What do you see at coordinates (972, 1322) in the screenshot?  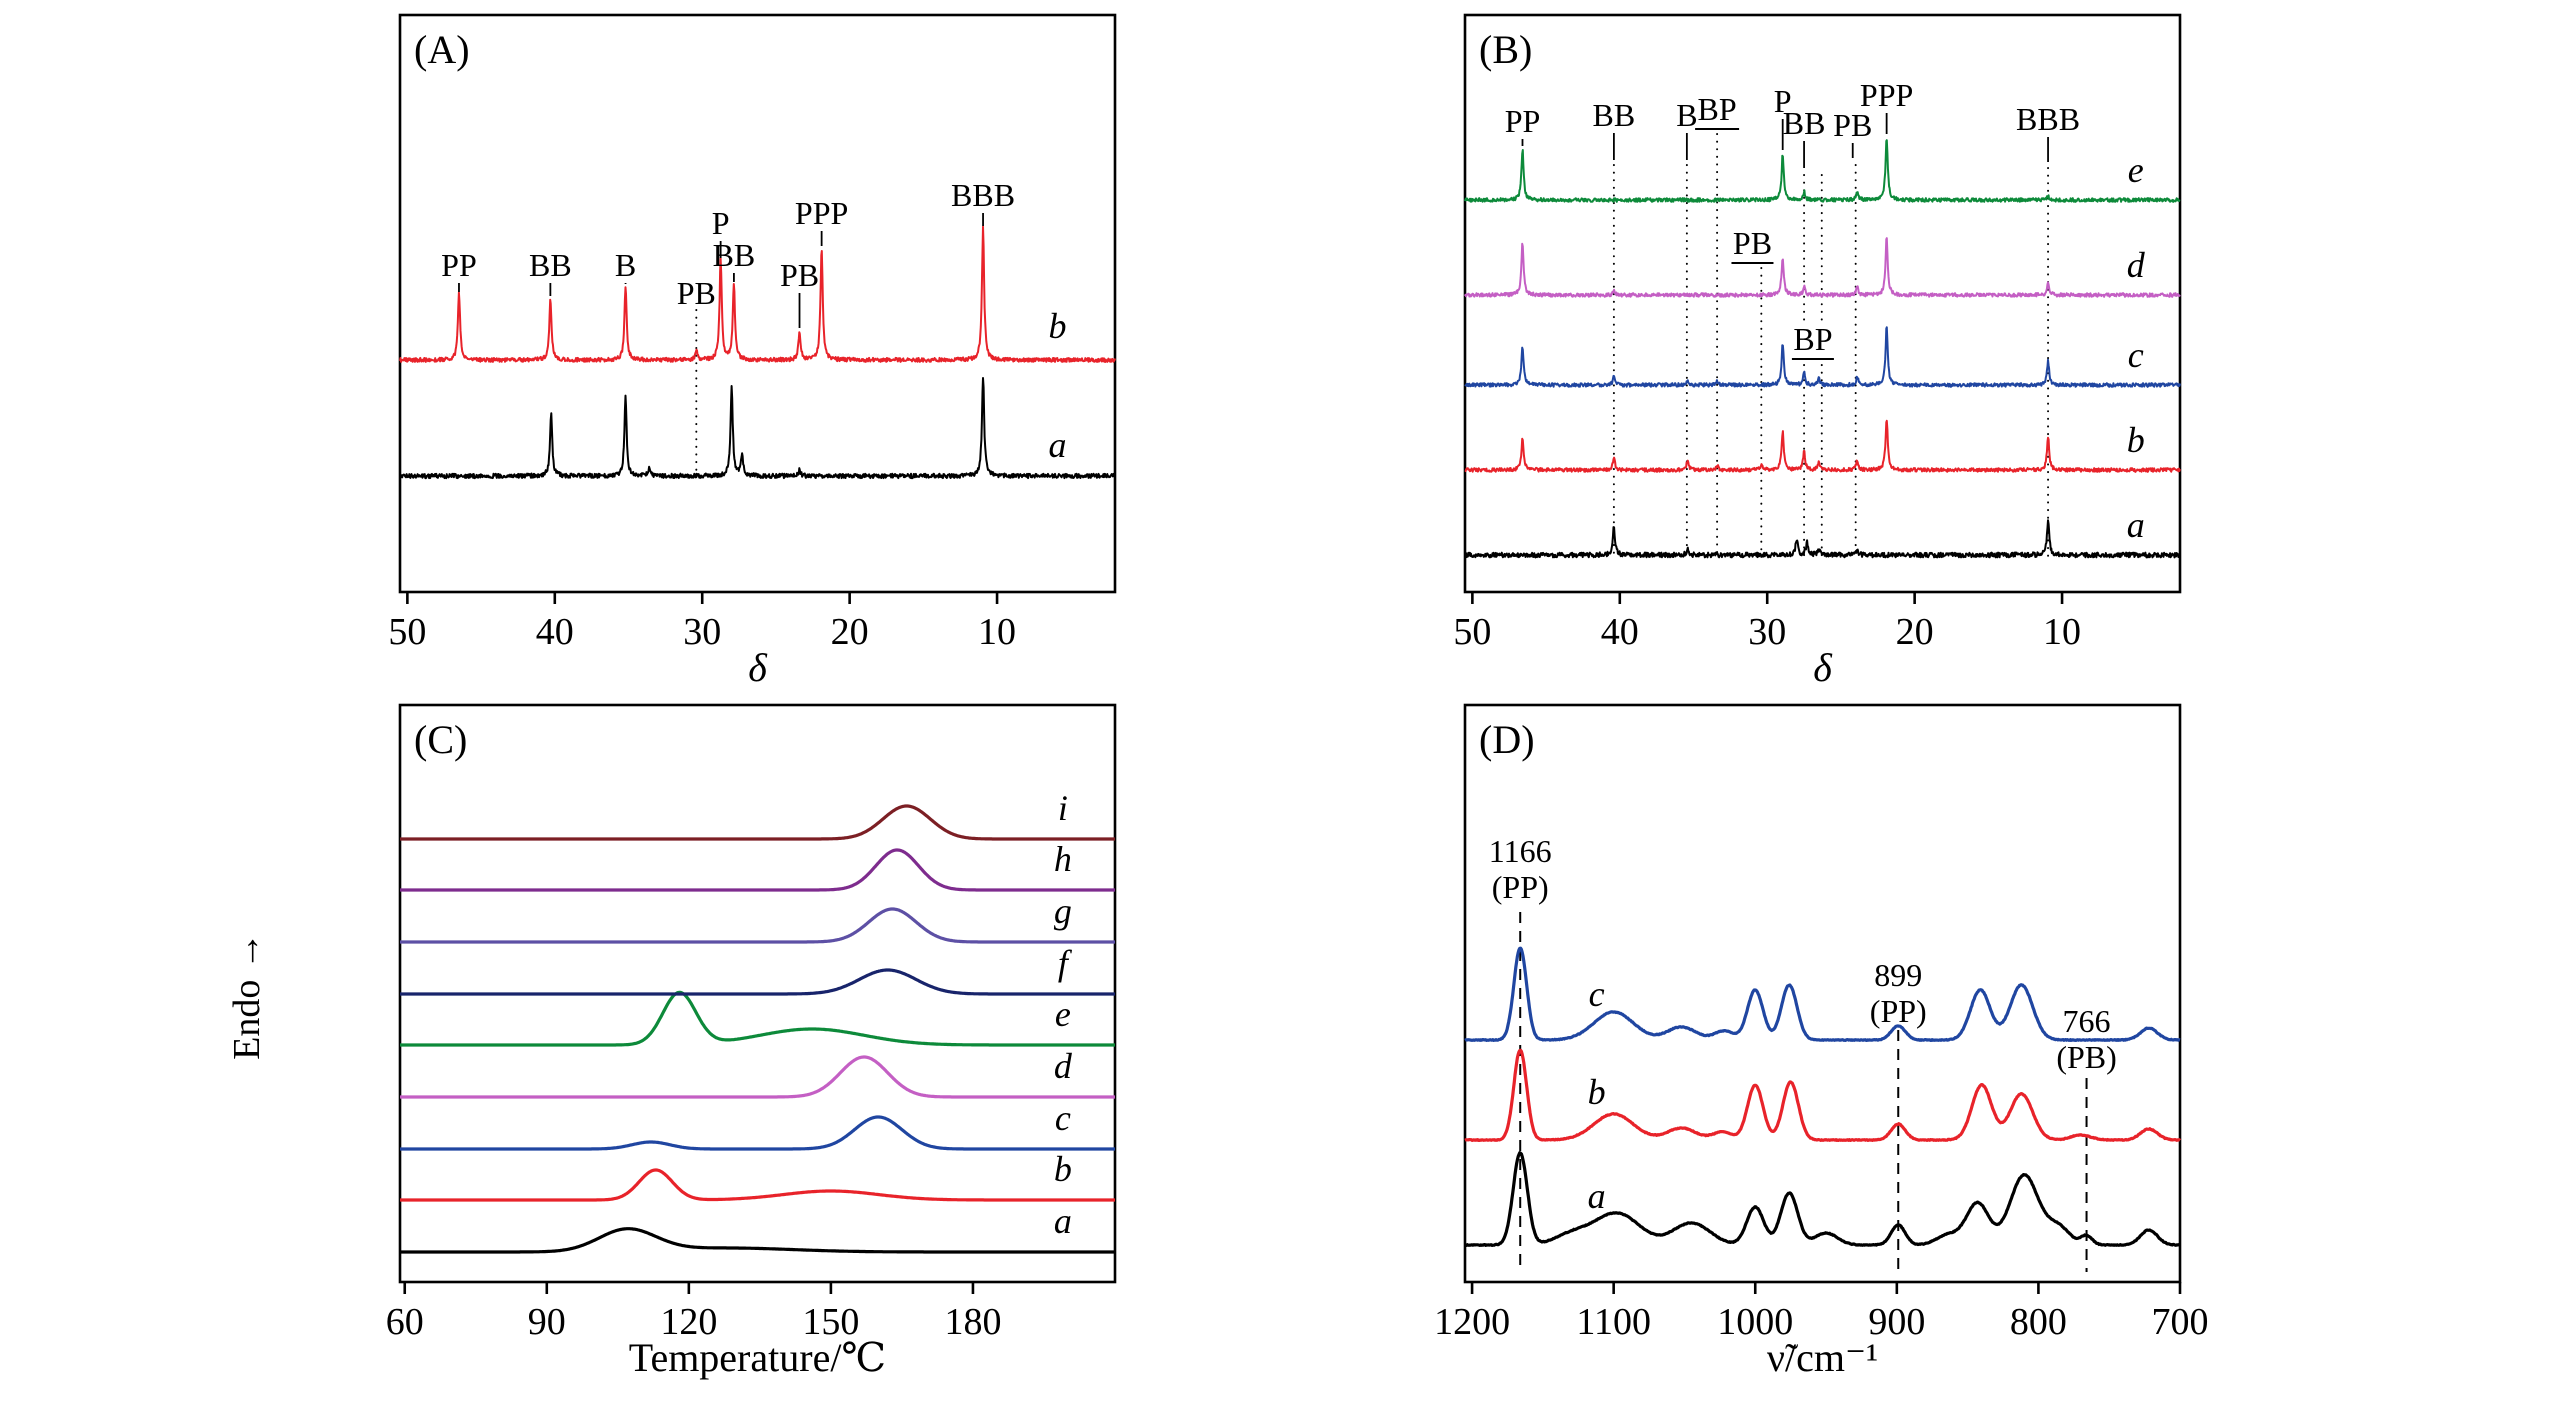 I see `tick-label: 180` at bounding box center [972, 1322].